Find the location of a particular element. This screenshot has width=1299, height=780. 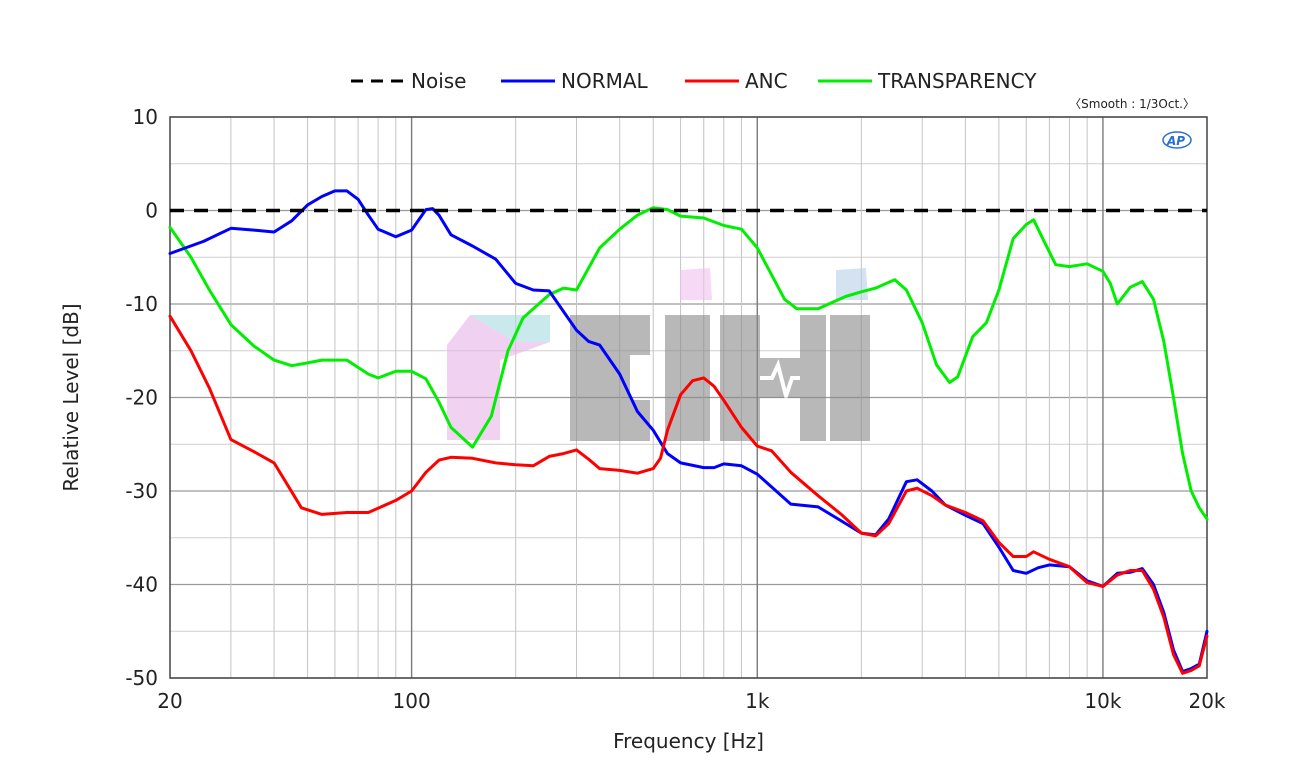

y-tick-label: -30 is located at coordinates (141, 491).